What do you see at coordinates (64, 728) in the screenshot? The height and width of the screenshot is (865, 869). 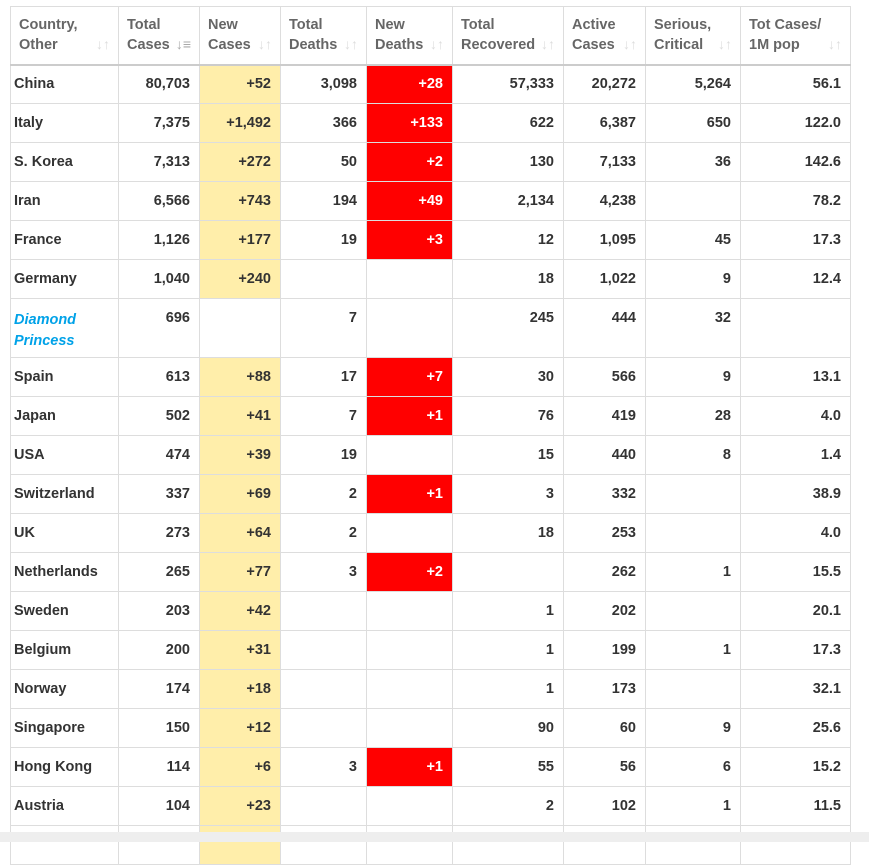 I see `cell-country: Singapore` at bounding box center [64, 728].